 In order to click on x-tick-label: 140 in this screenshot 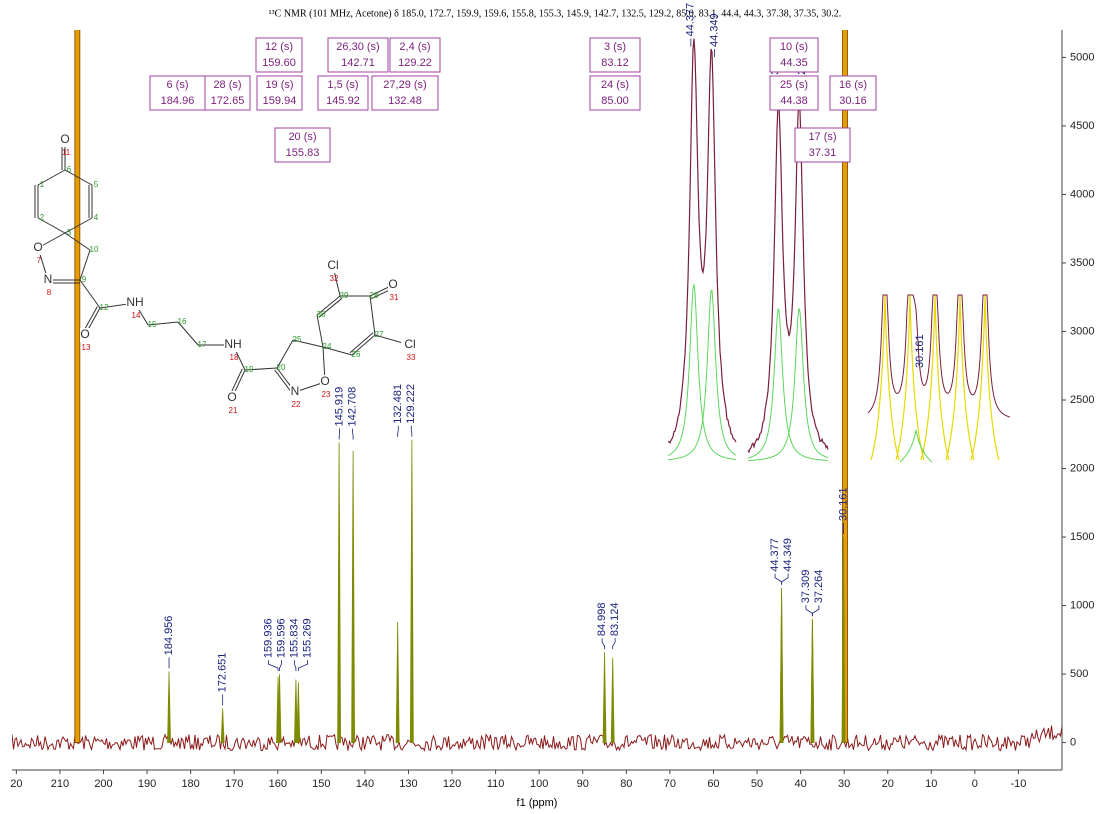, I will do `click(365, 784)`.